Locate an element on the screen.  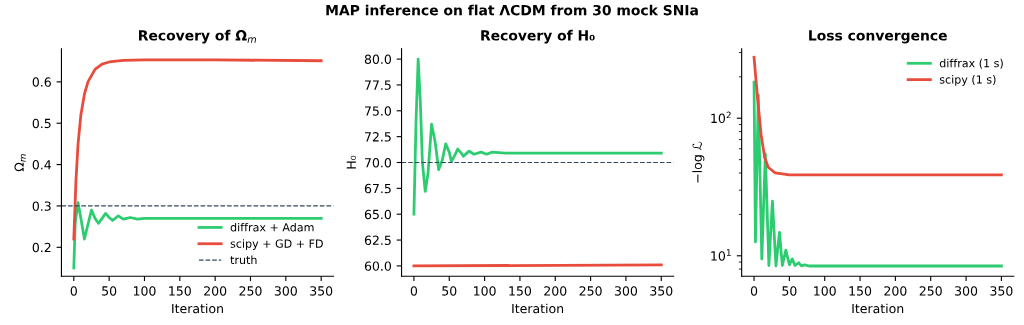
y-tick-label: 65.0 is located at coordinates (377, 214).